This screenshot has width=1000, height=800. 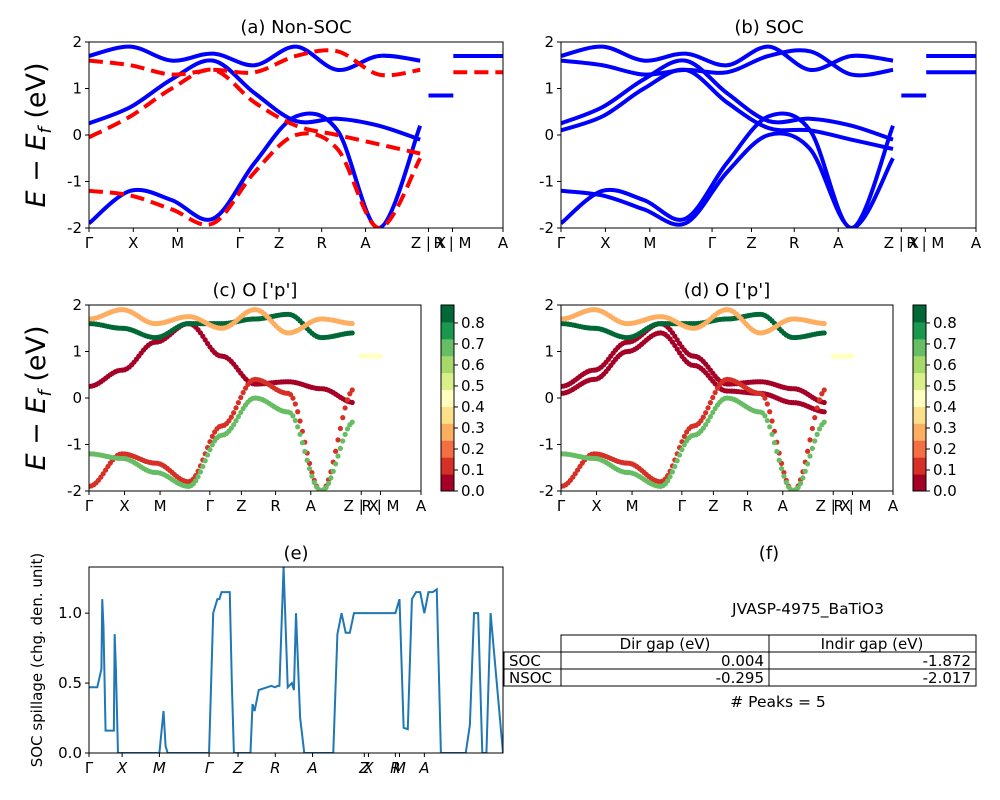 I want to click on colorbar-tick-label-c: 0.4, so click(x=473, y=407).